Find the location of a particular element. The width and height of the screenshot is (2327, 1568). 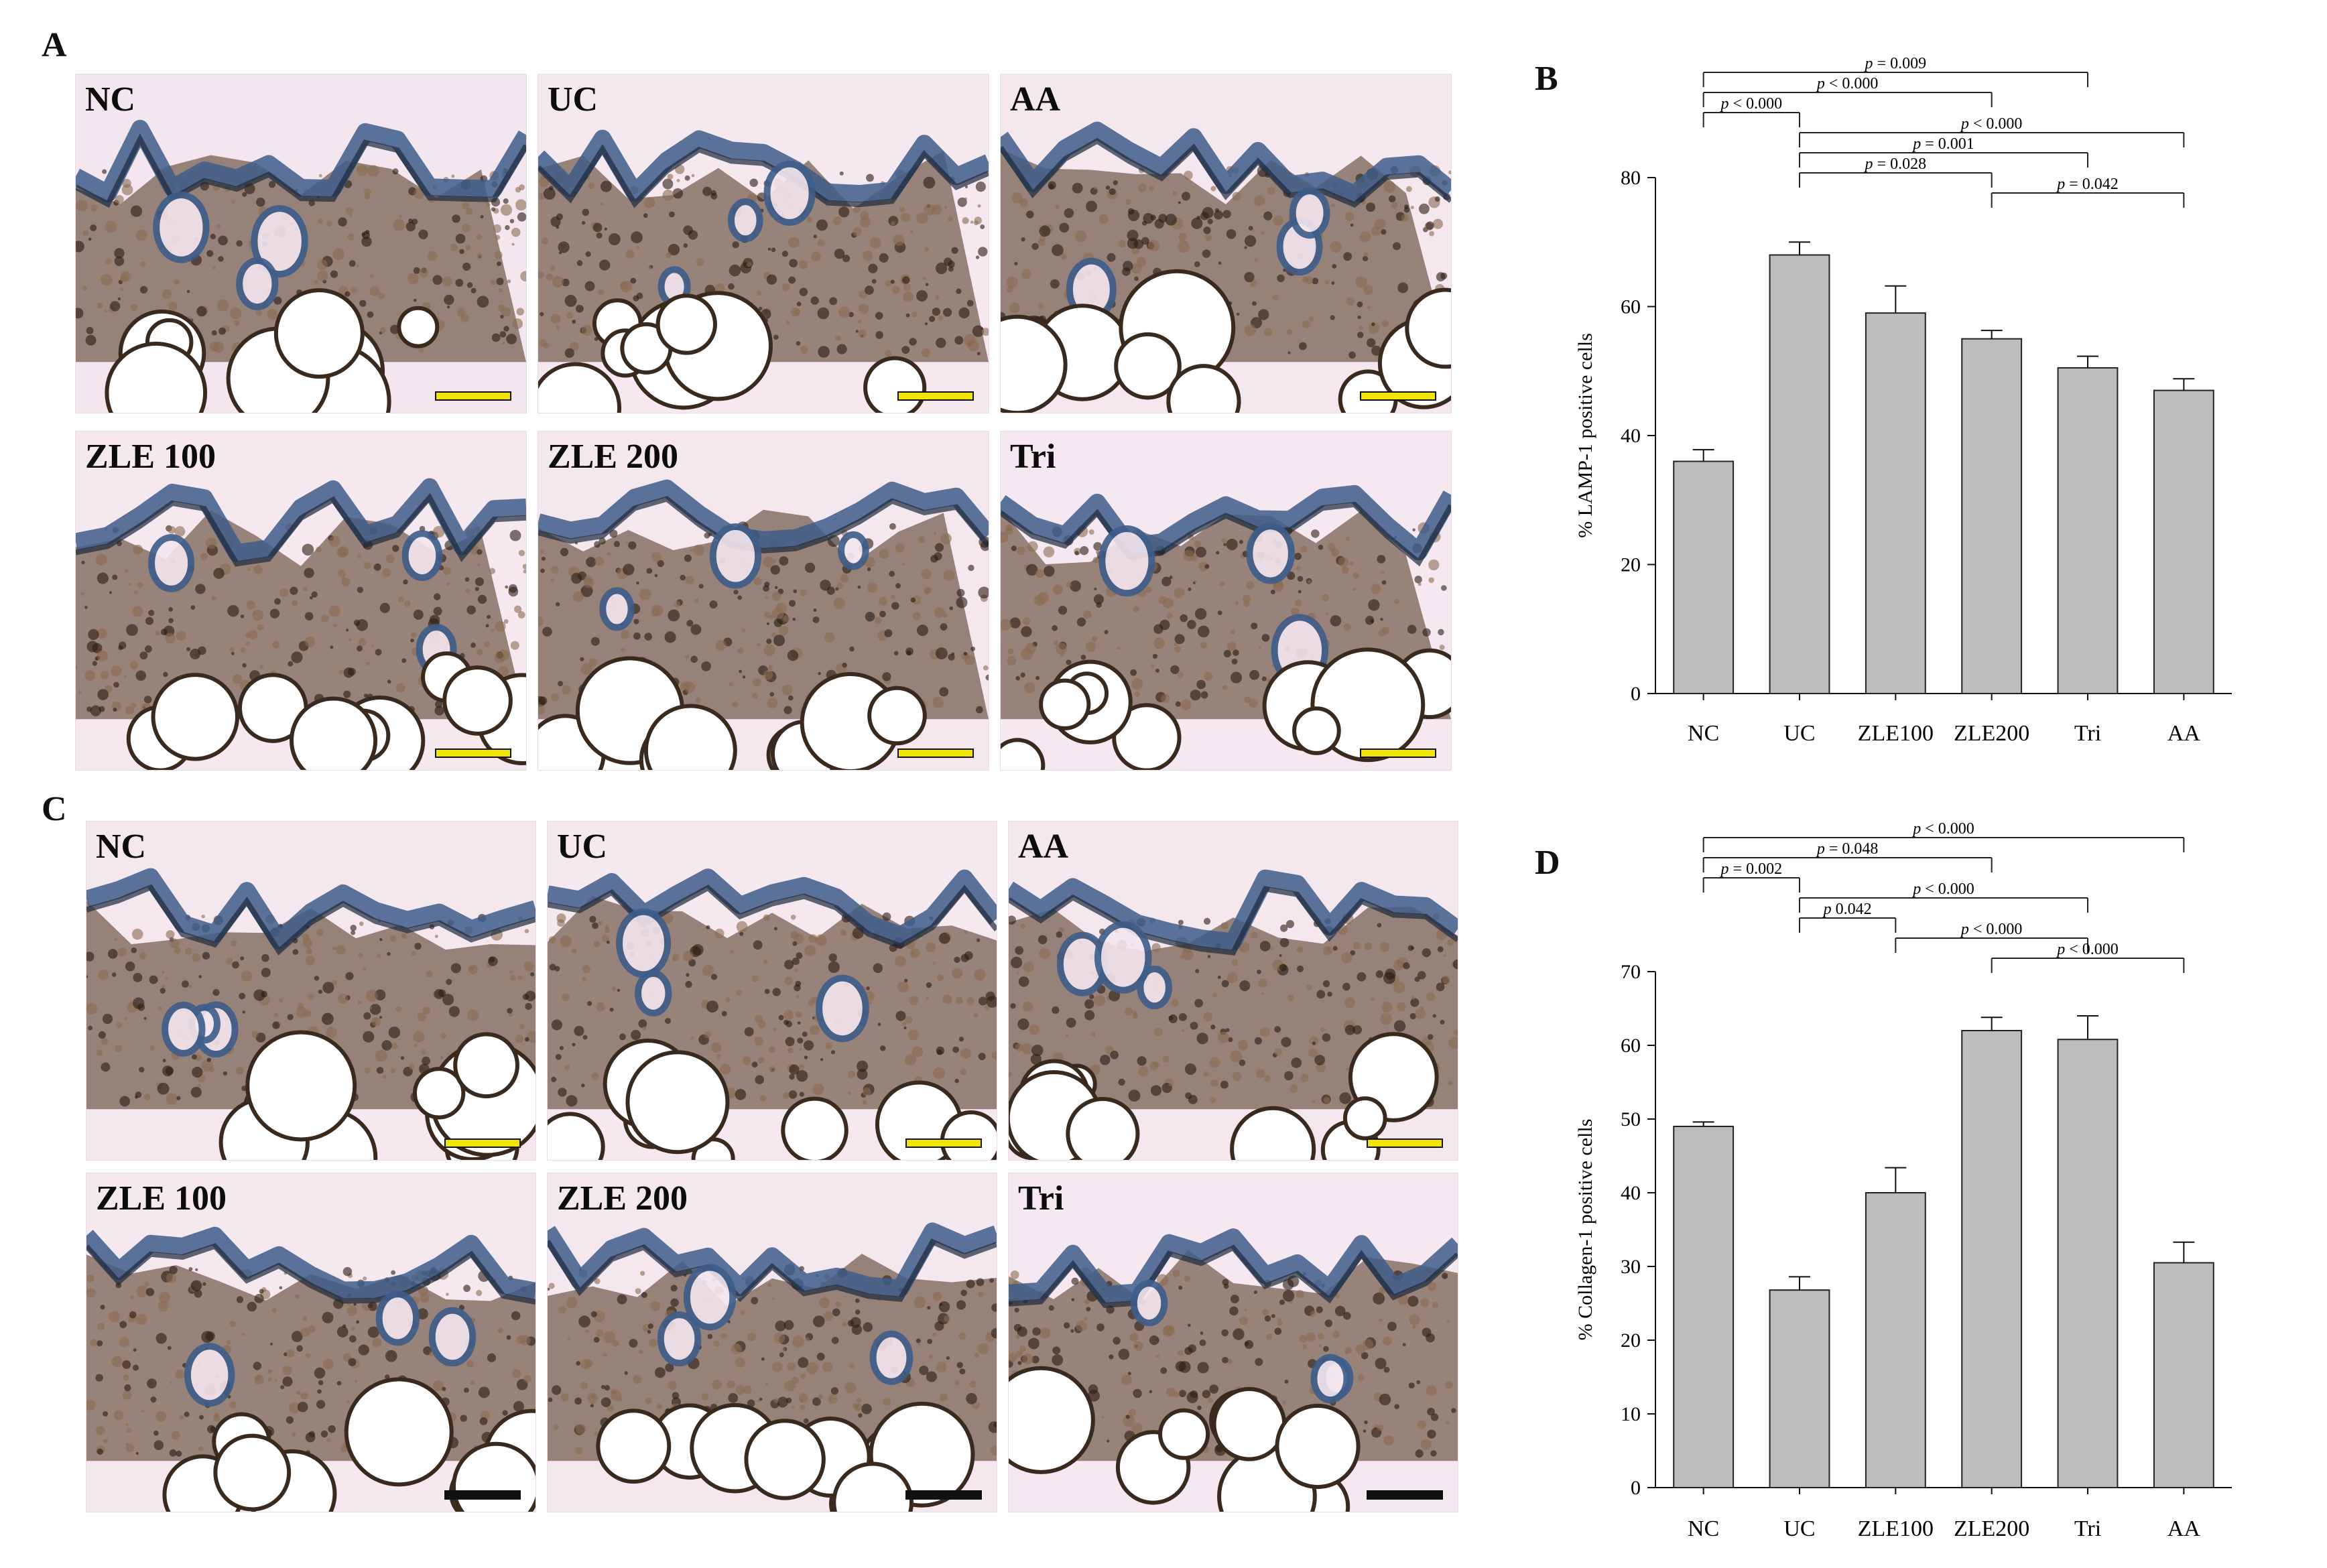

p-value-label: p = 0.009 is located at coordinates (1896, 63).